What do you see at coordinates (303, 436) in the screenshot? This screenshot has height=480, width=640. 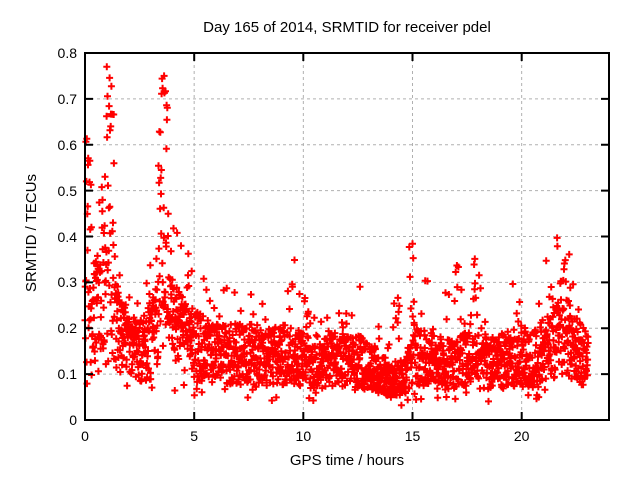 I see `x-tick-label: 10` at bounding box center [303, 436].